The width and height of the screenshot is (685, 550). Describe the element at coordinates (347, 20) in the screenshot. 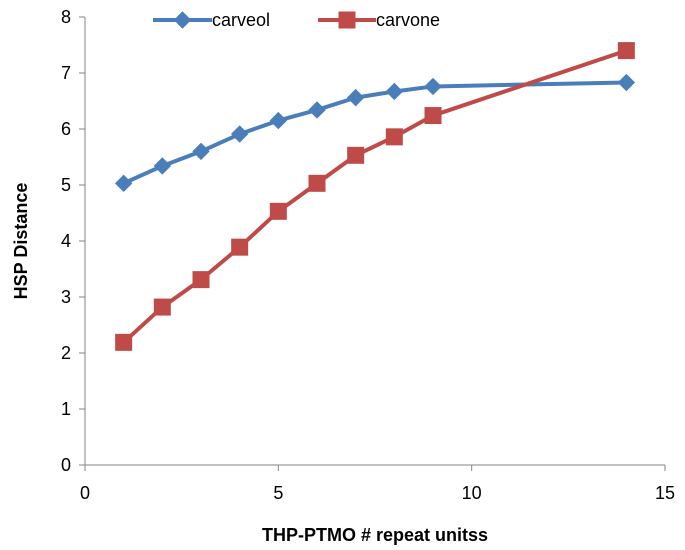

I see `legend-marker-carvone` at that location.